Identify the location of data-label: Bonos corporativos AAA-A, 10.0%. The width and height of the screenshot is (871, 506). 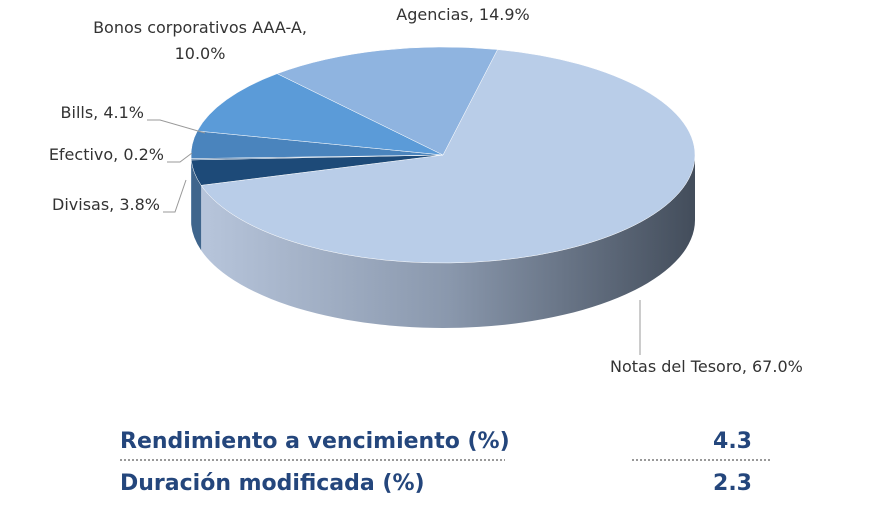
(200, 40).